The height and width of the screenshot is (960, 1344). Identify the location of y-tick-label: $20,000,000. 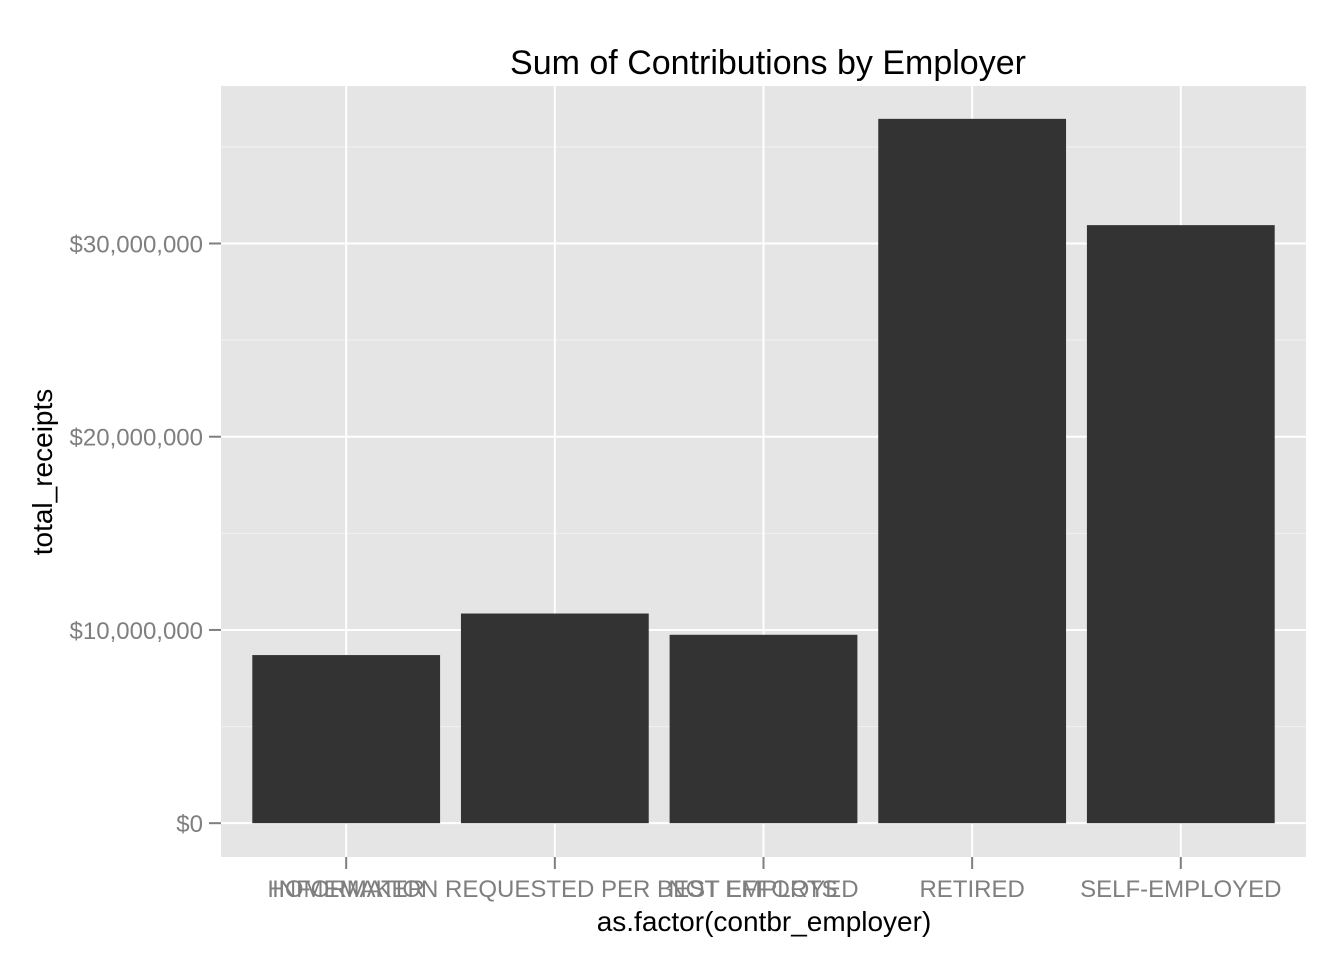
(136, 438).